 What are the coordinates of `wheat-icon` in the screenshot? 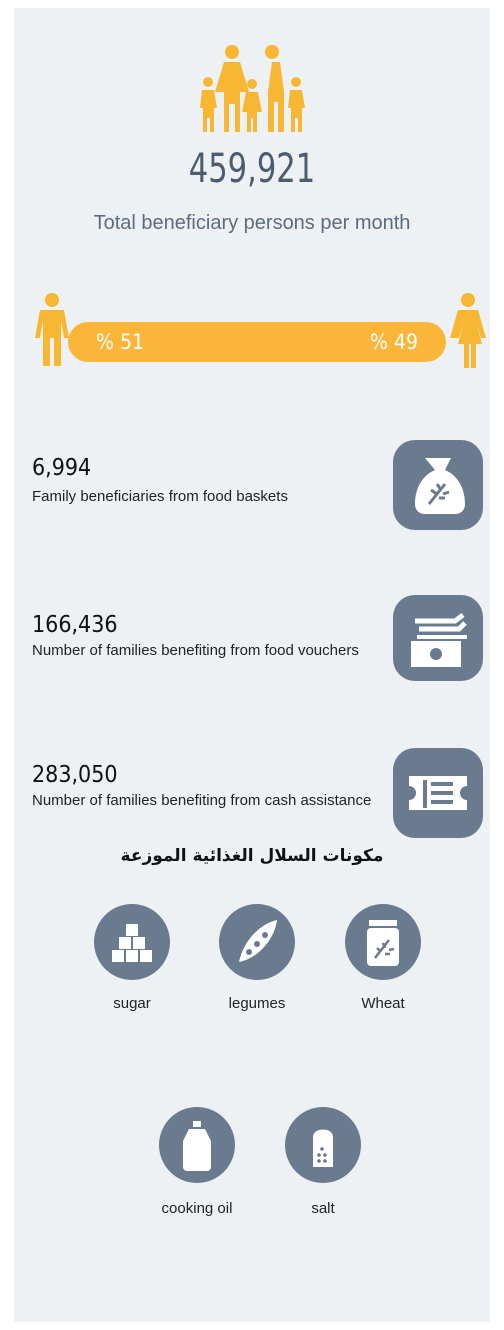 It's located at (383, 942).